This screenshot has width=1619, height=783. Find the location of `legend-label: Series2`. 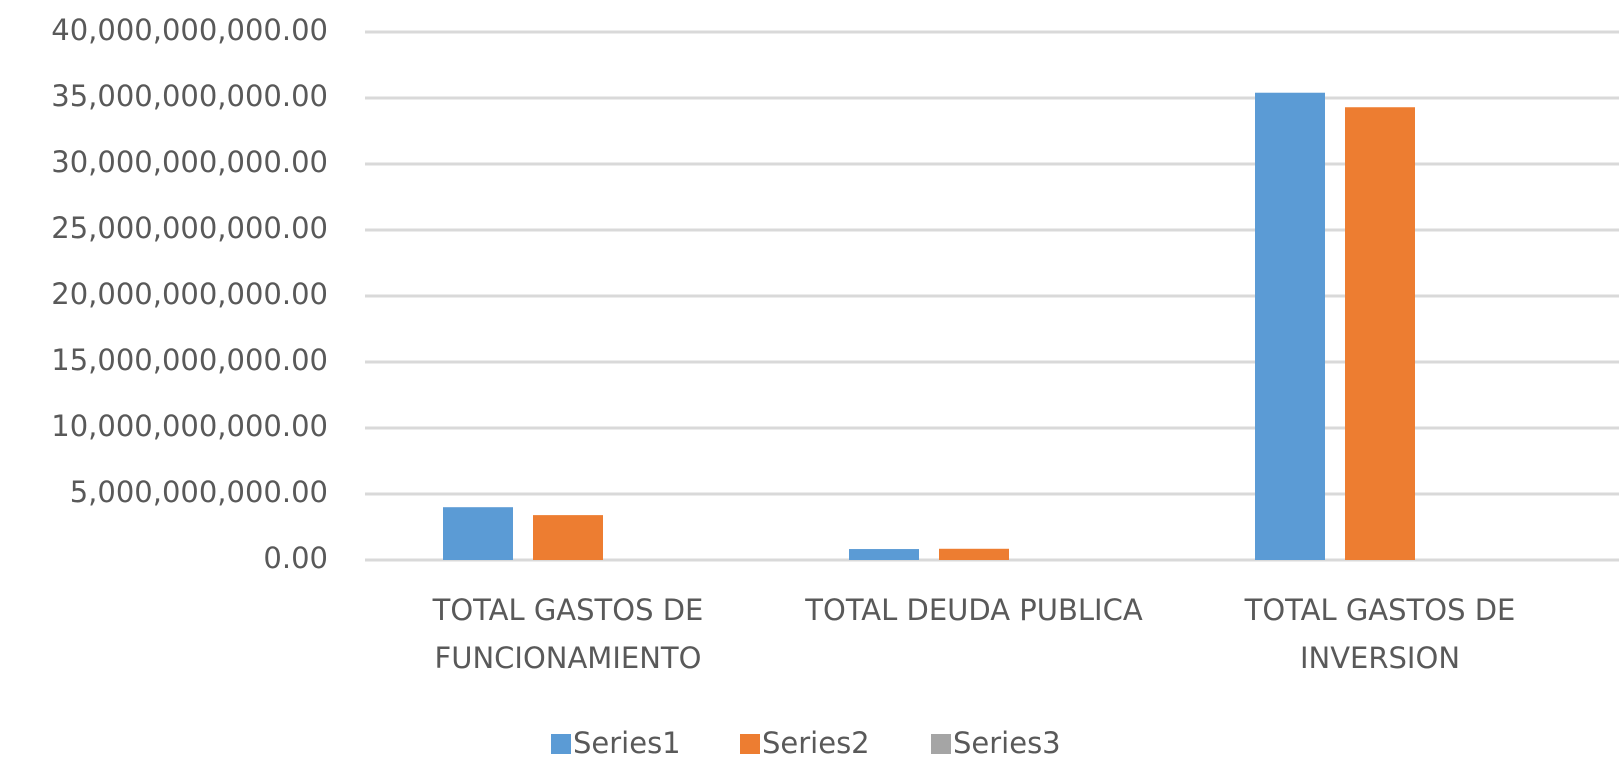

legend-label: Series2 is located at coordinates (816, 743).